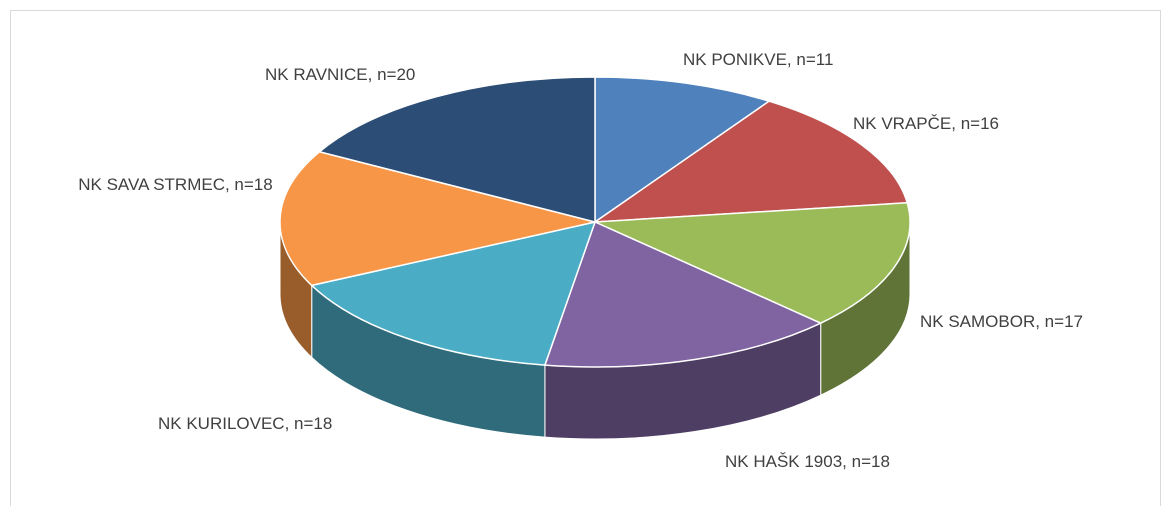 This screenshot has height=506, width=1171. I want to click on data-label: NK RAVNICE, n=20, so click(340, 74).